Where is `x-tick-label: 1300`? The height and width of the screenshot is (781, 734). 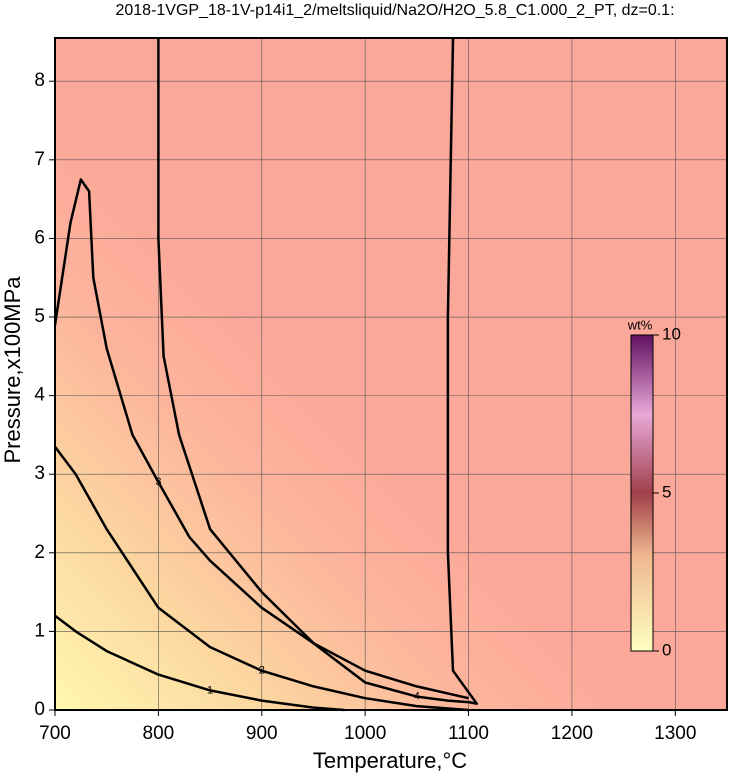
x-tick-label: 1300 is located at coordinates (675, 733).